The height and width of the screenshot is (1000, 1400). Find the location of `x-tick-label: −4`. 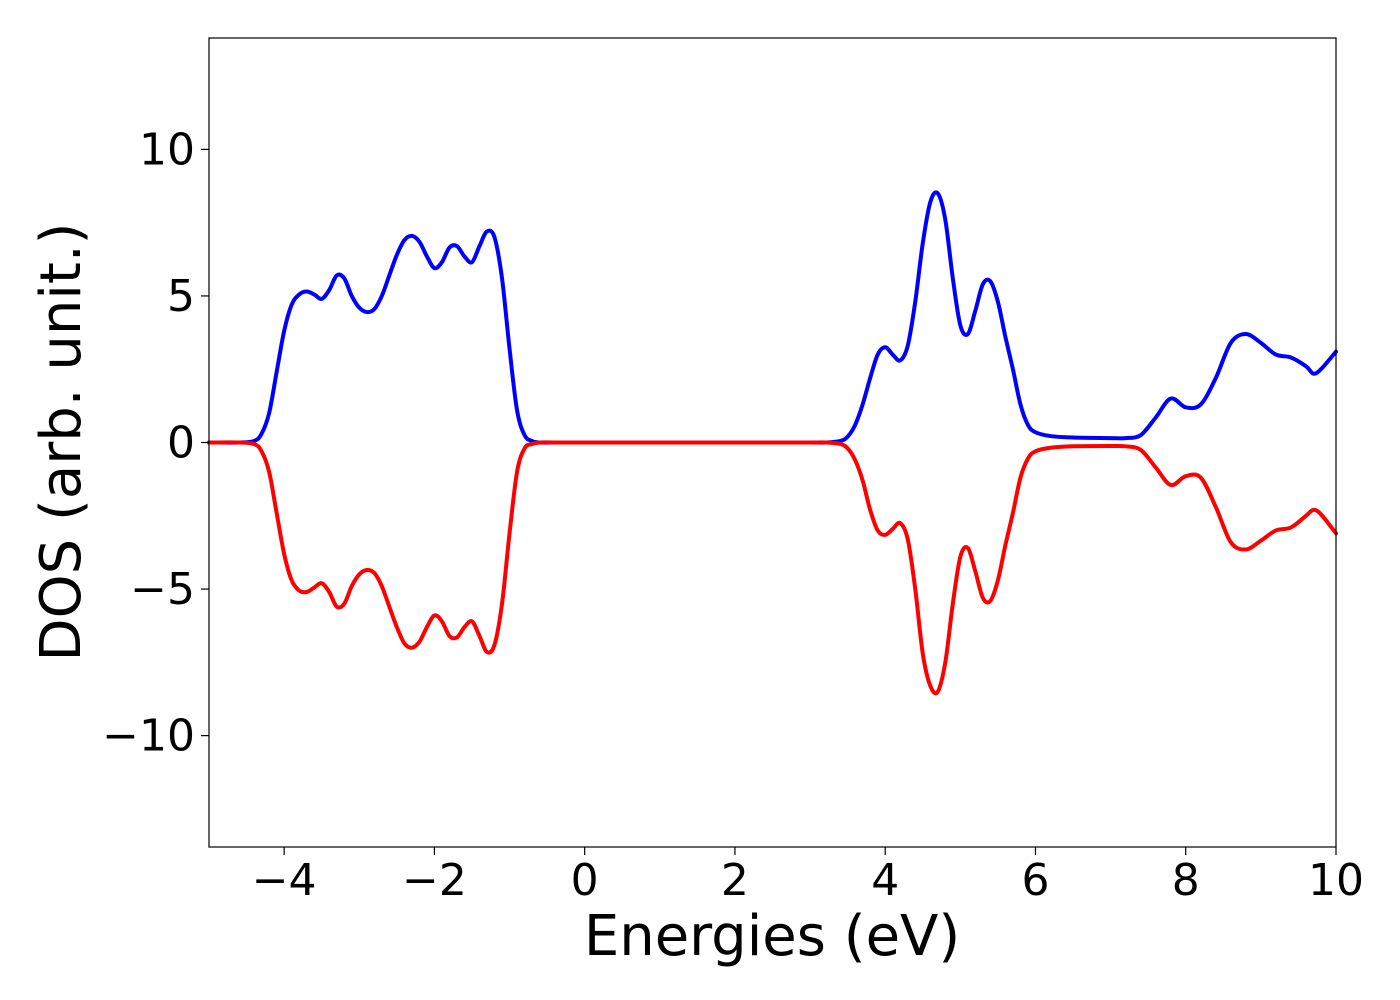

x-tick-label: −4 is located at coordinates (284, 880).